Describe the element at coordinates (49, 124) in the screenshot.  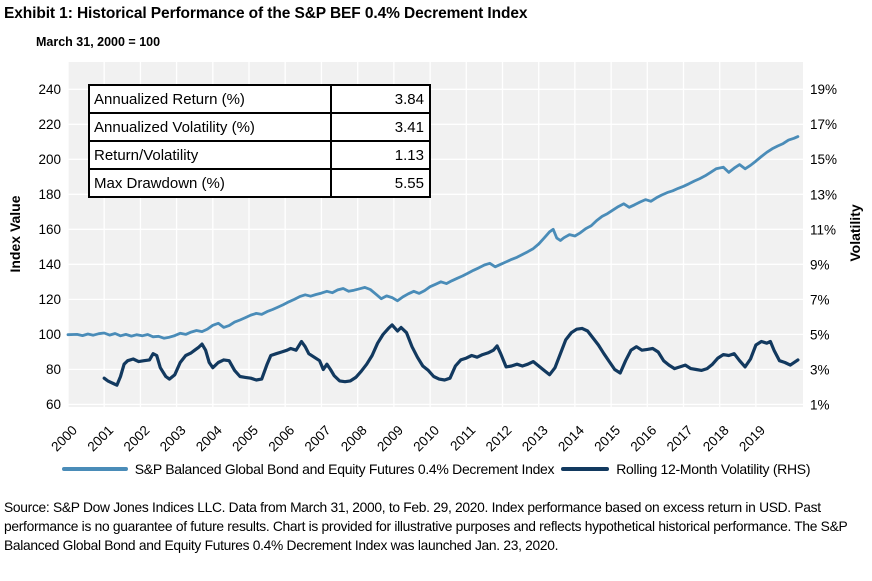
I see `y-axis-left-tick: 220` at that location.